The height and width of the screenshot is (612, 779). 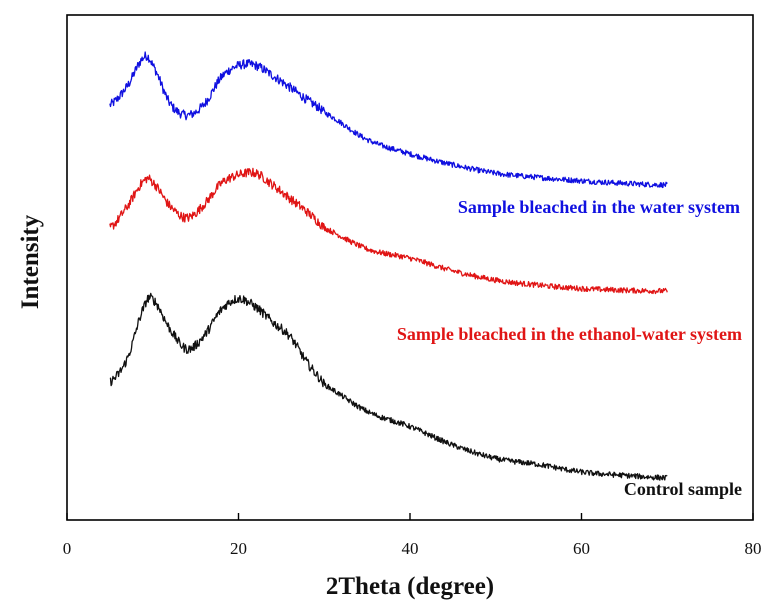 What do you see at coordinates (683, 489) in the screenshot?
I see `series-label-control: Control sample` at bounding box center [683, 489].